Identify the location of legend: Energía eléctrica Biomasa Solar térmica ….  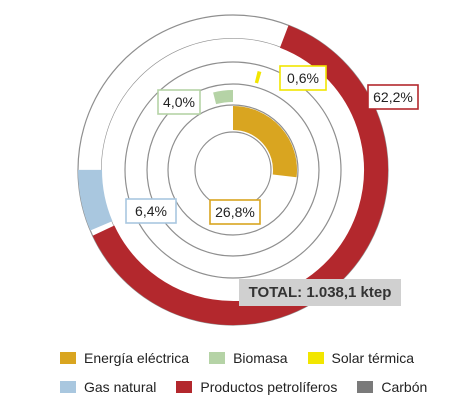
(243, 379).